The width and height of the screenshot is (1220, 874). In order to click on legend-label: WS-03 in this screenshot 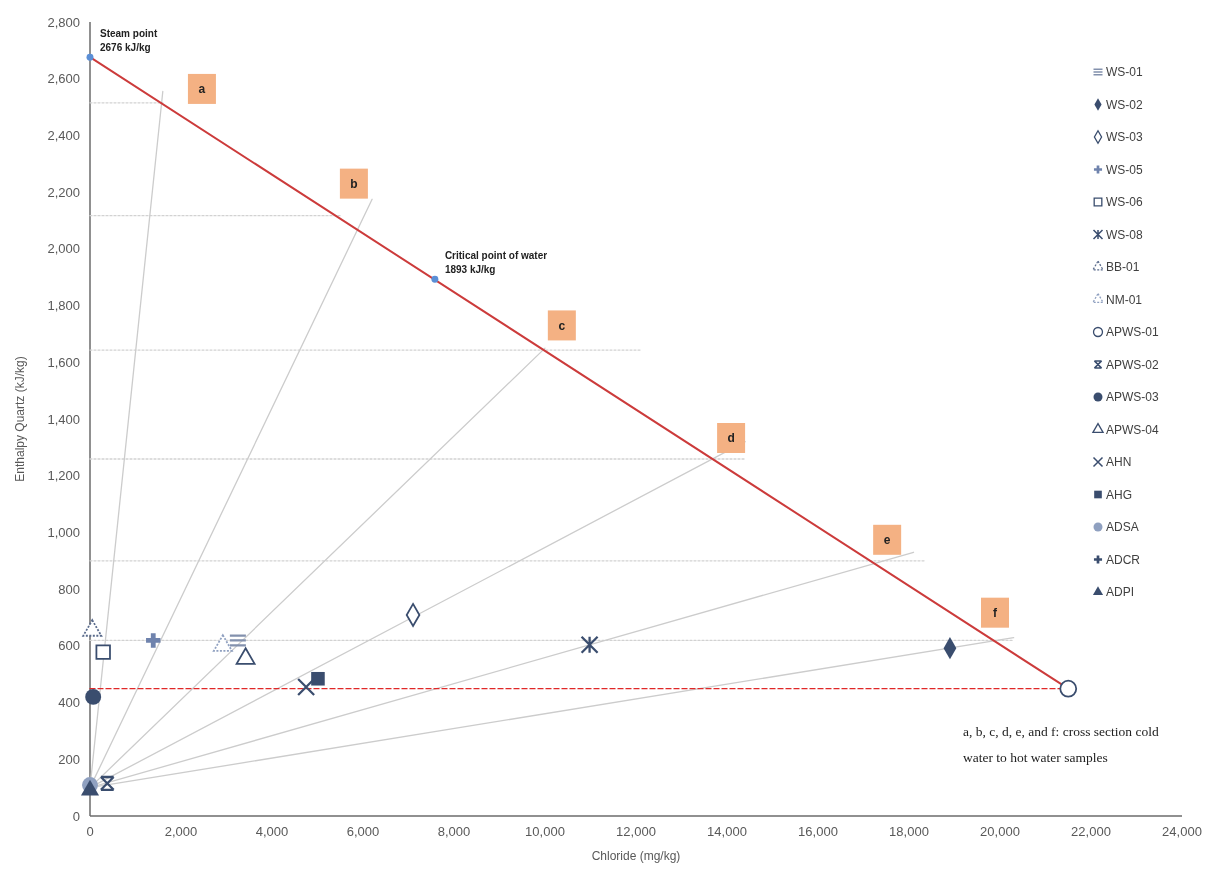, I will do `click(1124, 137)`.